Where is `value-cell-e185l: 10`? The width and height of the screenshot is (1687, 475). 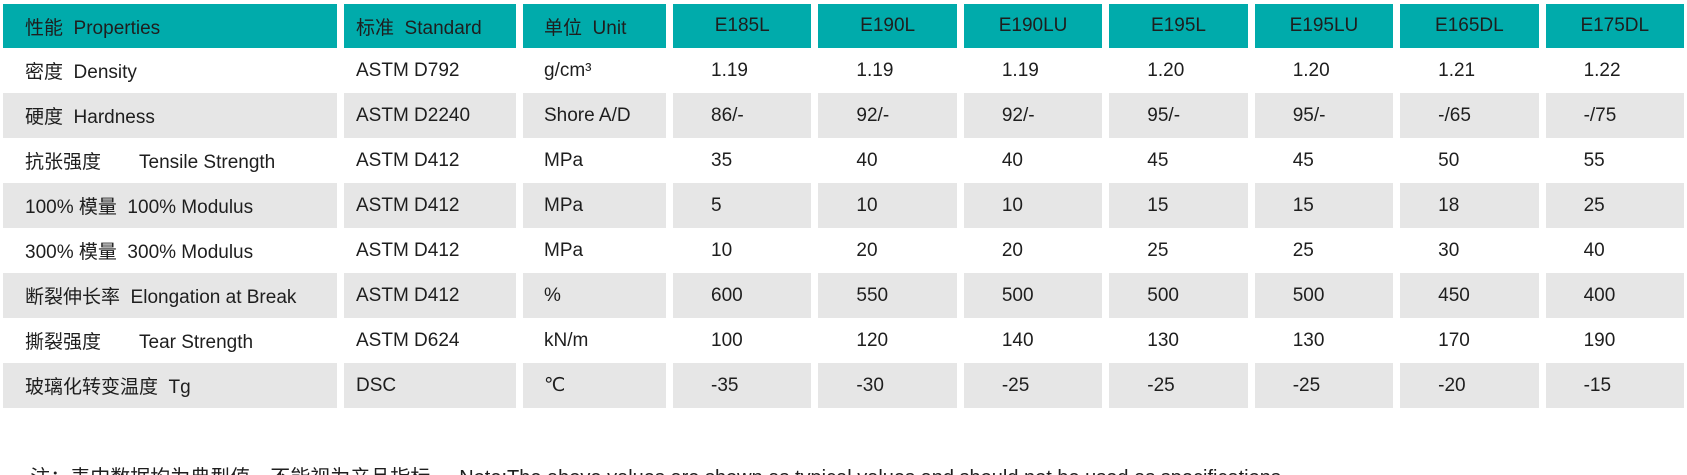 value-cell-e185l: 10 is located at coordinates (722, 250).